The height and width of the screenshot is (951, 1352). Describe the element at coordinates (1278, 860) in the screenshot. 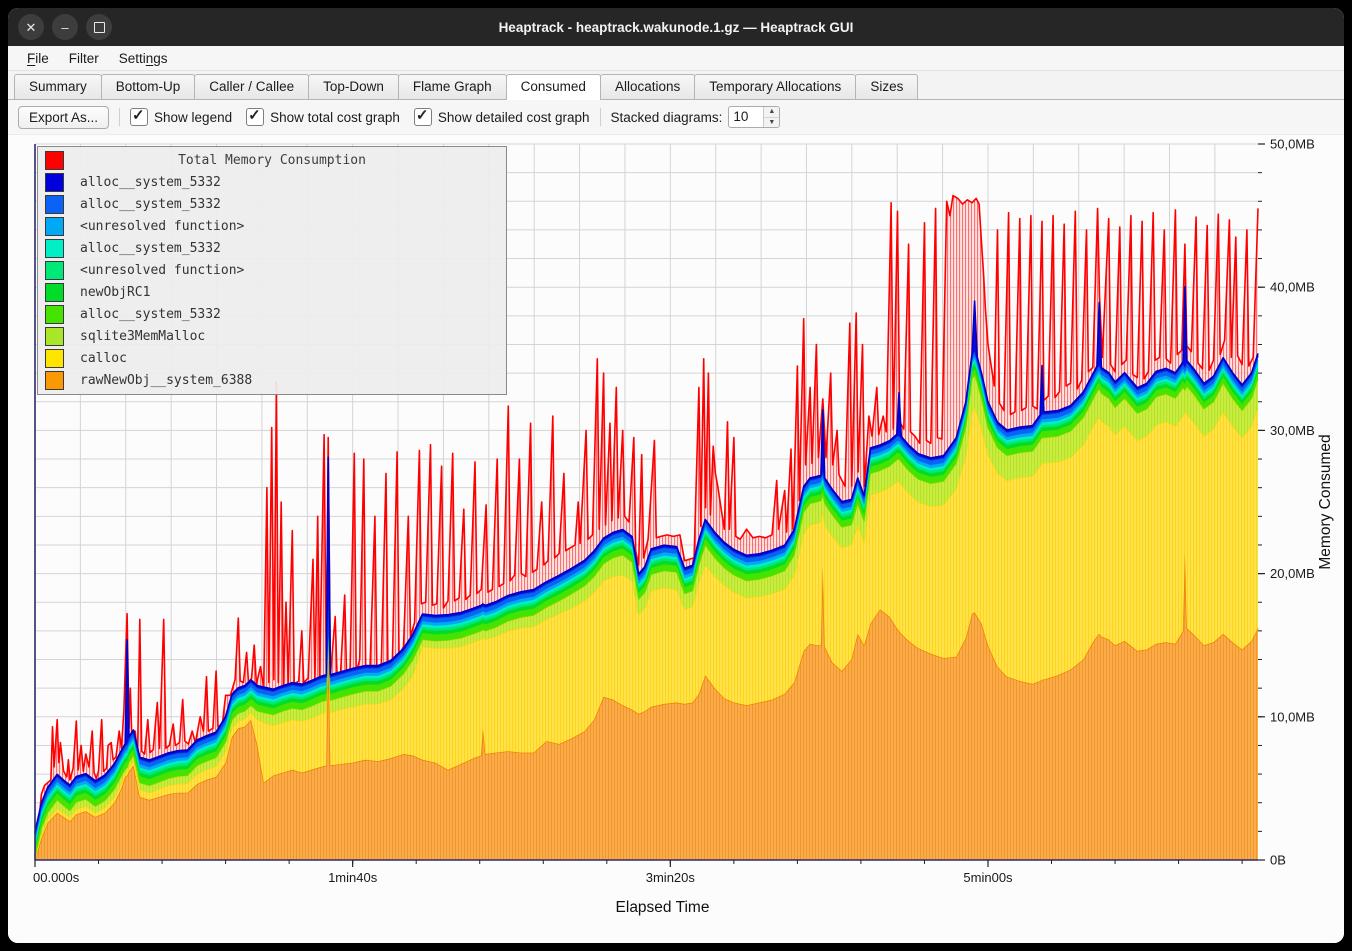

I see `svg-text: 0B` at that location.